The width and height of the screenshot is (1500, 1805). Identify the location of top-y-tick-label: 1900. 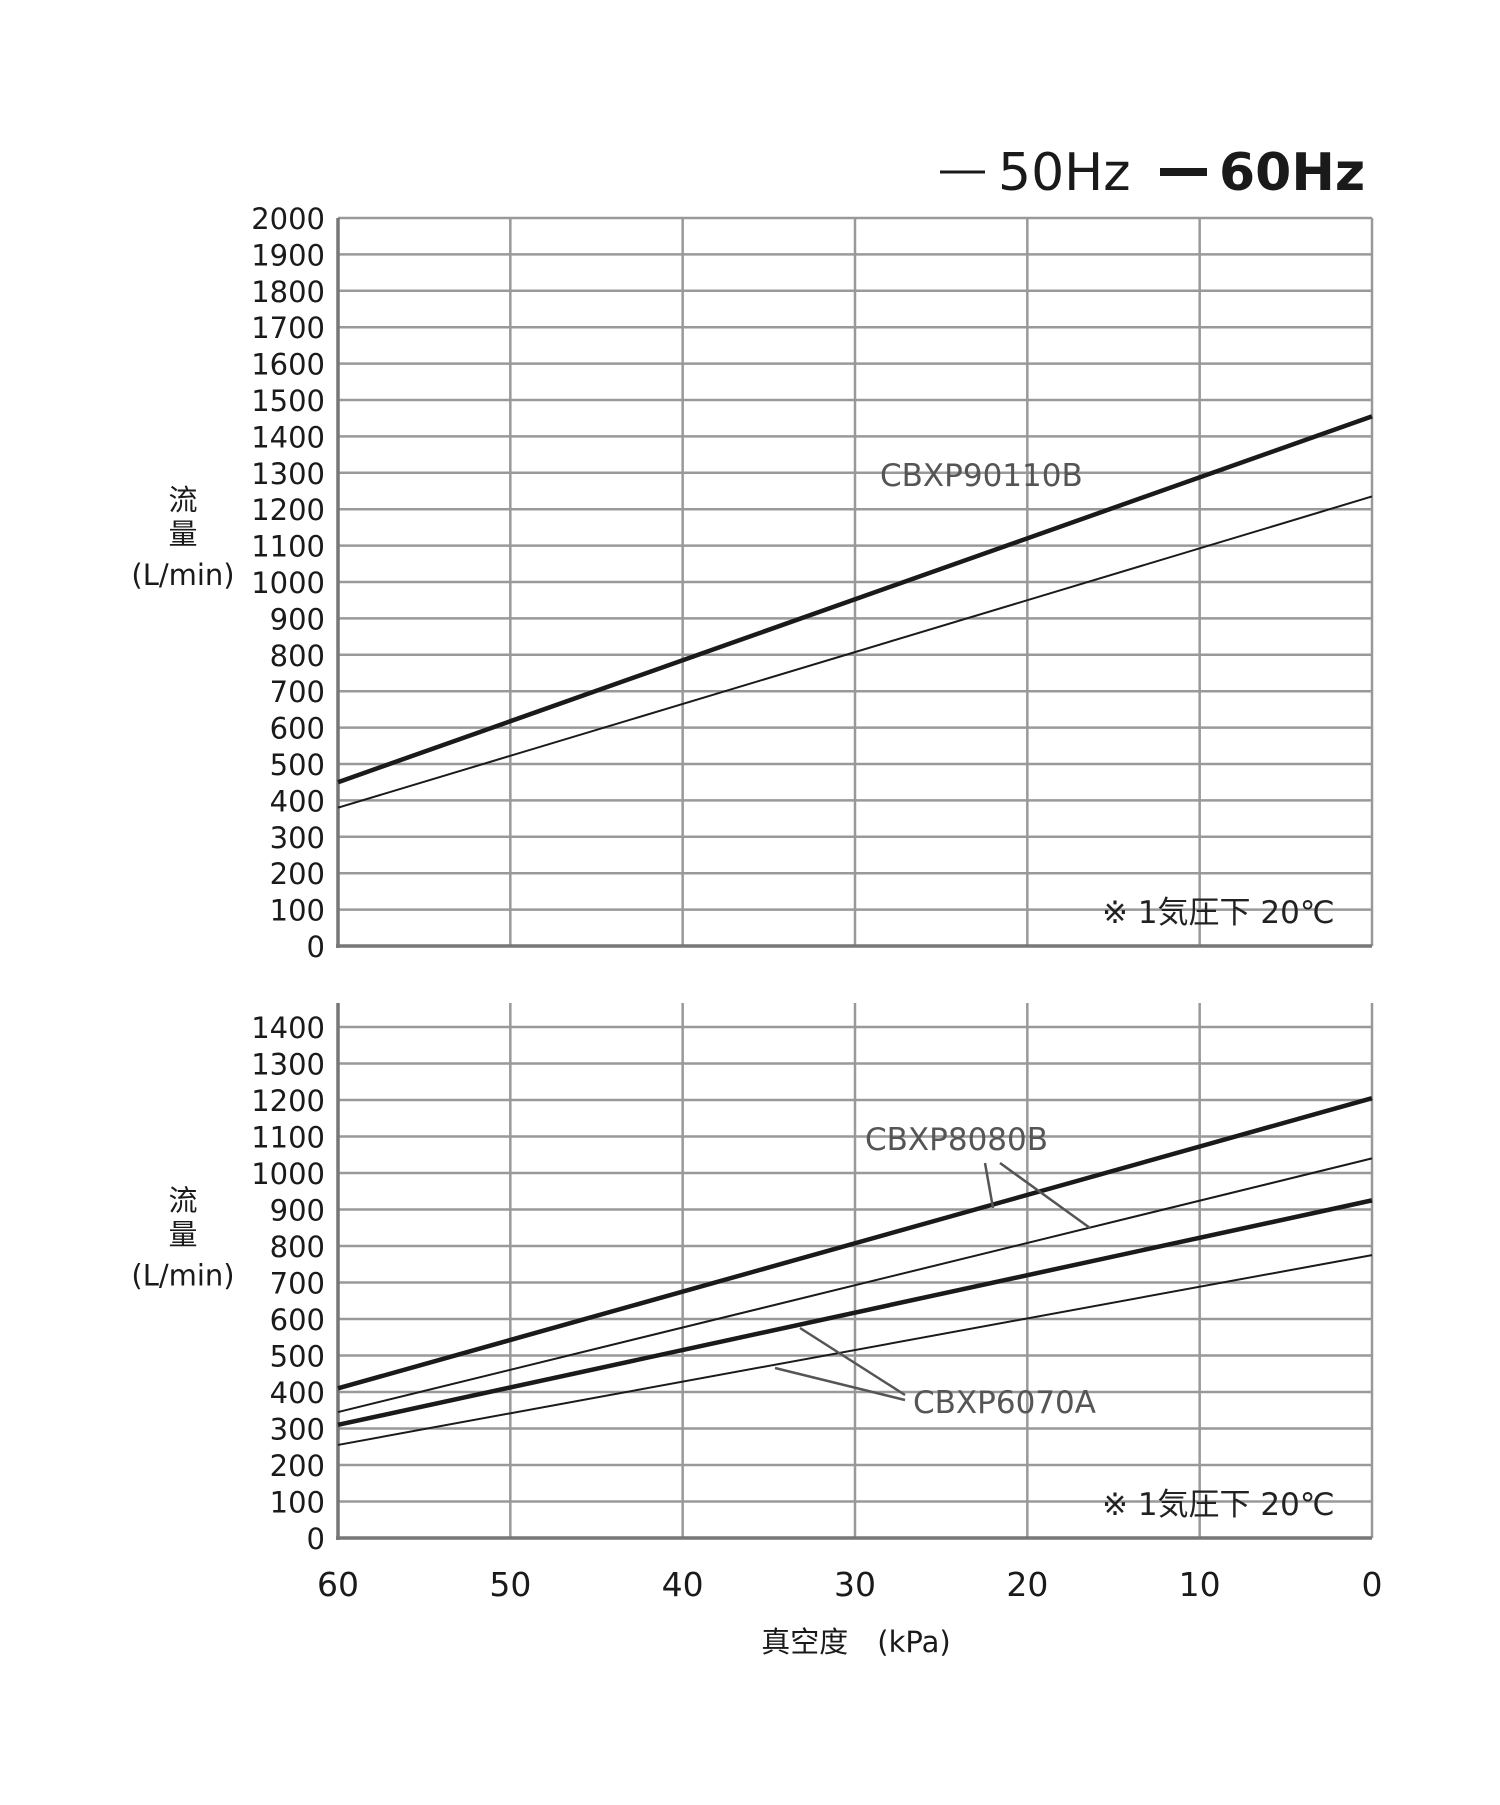
(288, 255).